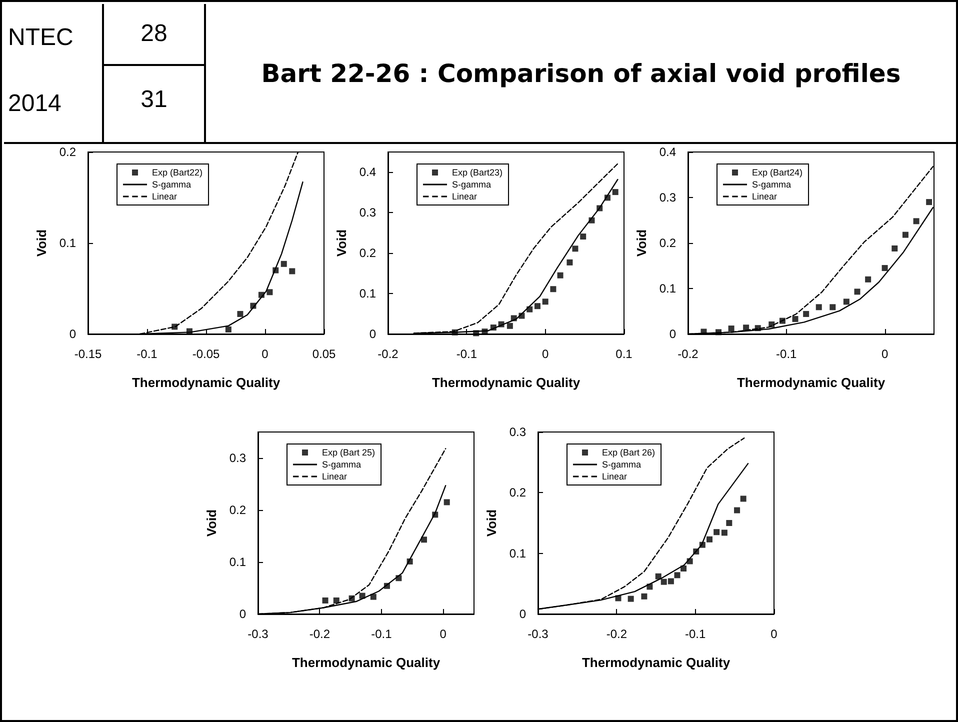  What do you see at coordinates (41, 38) in the screenshot?
I see `text: NTEC` at bounding box center [41, 38].